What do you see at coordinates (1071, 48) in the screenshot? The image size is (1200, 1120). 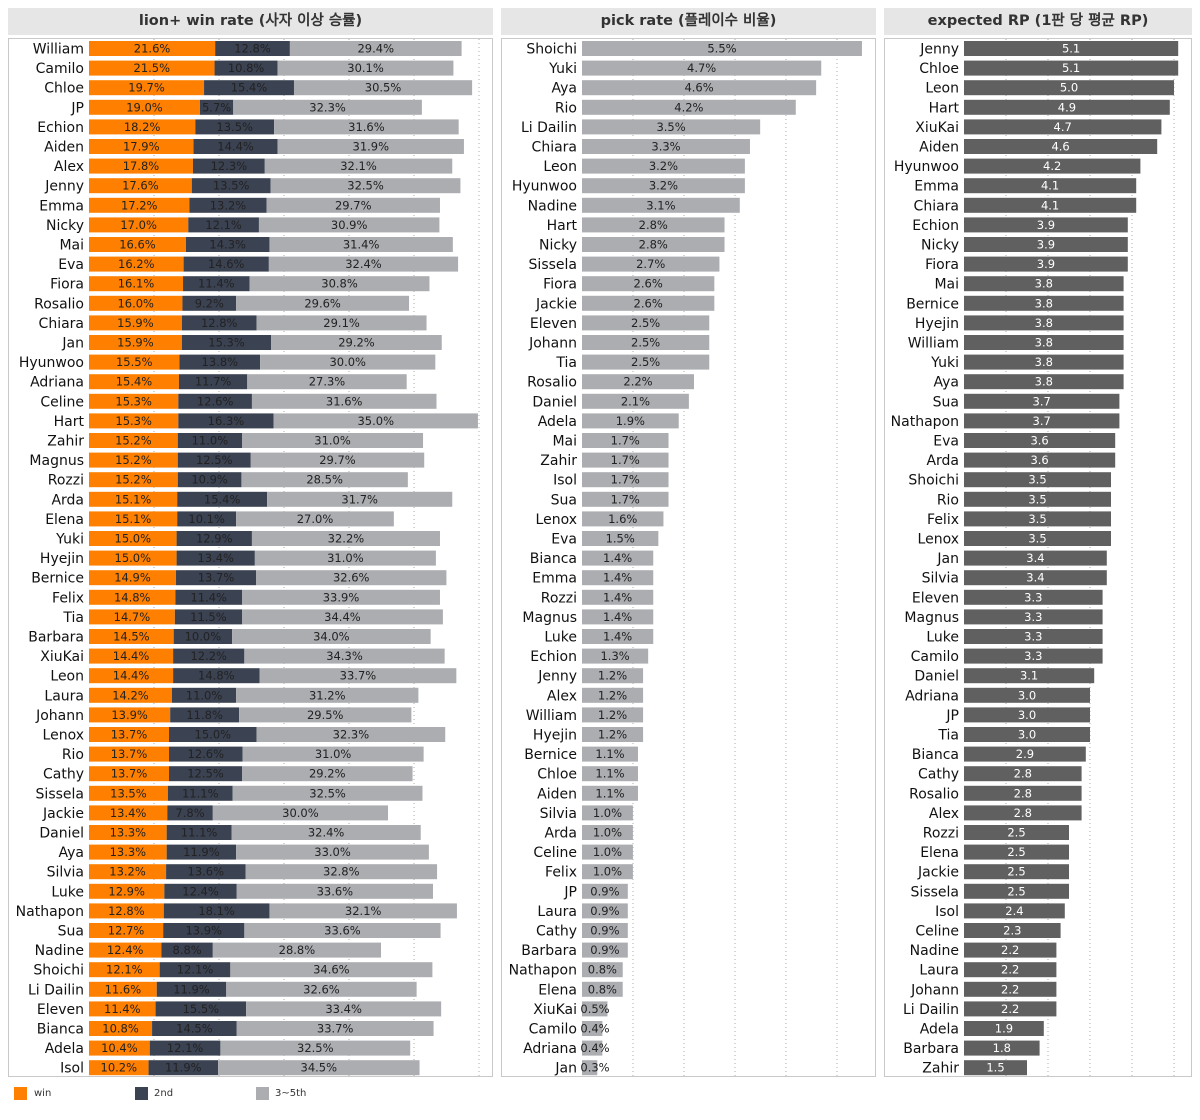 I see `bar-rp-jenny` at bounding box center [1071, 48].